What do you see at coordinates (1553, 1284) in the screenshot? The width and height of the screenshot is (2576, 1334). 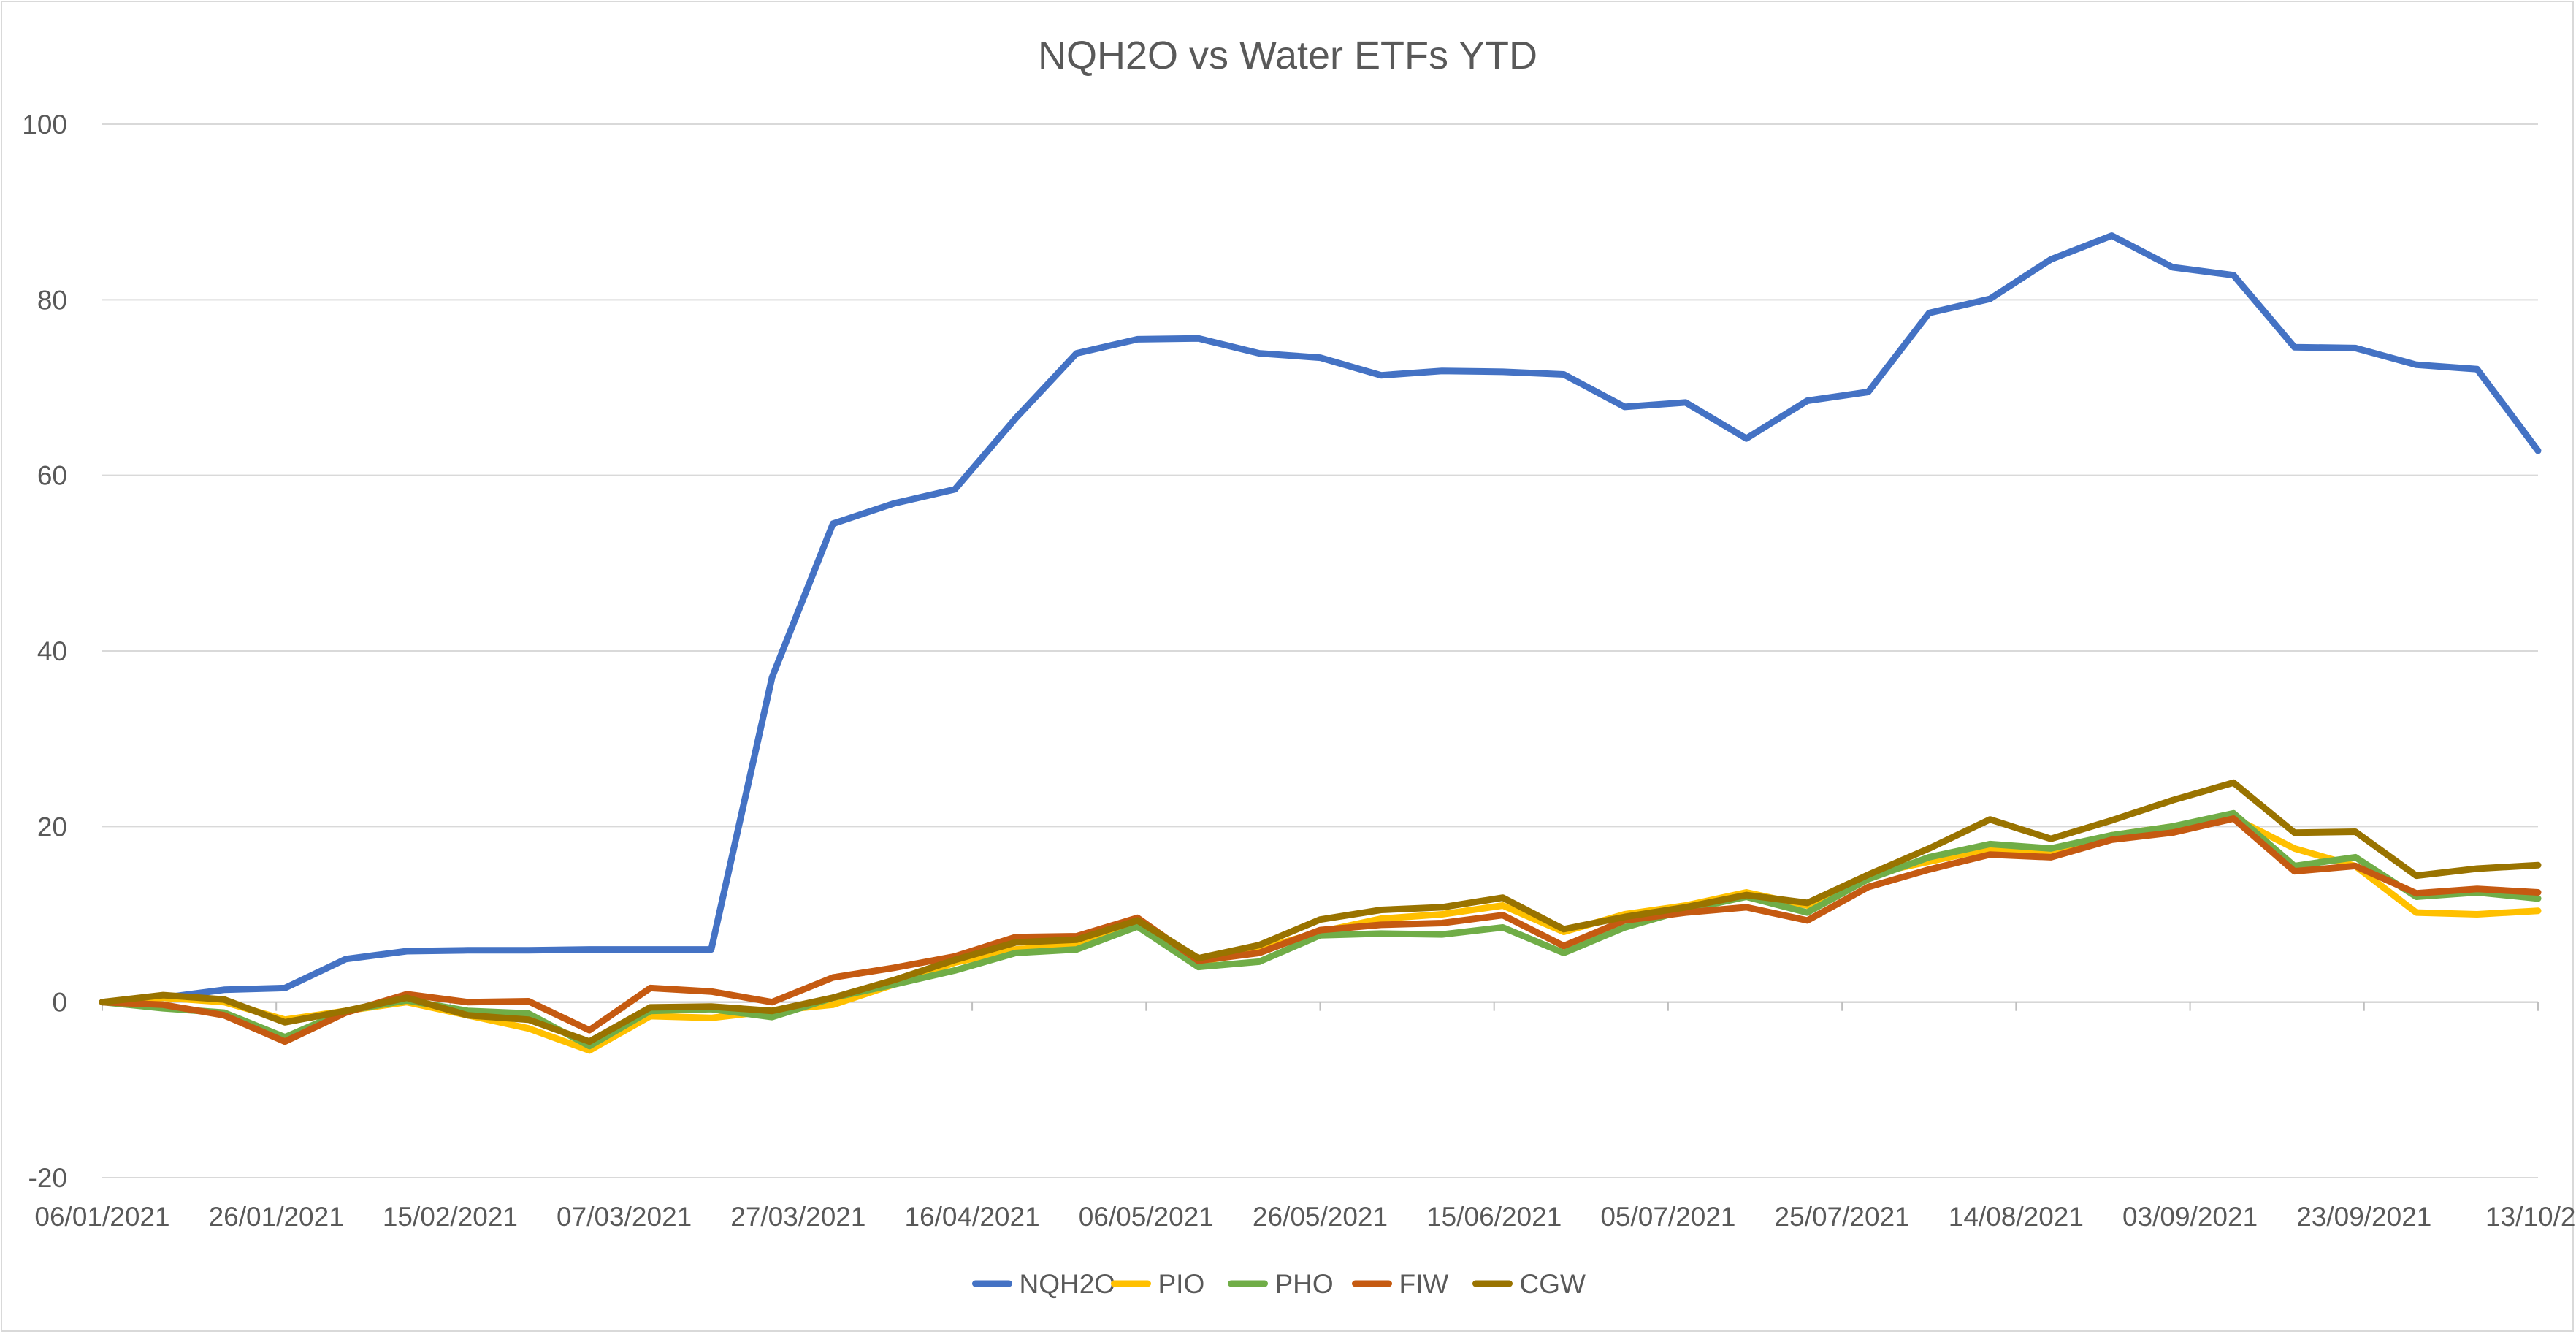 I see `legend-label: CGW` at bounding box center [1553, 1284].